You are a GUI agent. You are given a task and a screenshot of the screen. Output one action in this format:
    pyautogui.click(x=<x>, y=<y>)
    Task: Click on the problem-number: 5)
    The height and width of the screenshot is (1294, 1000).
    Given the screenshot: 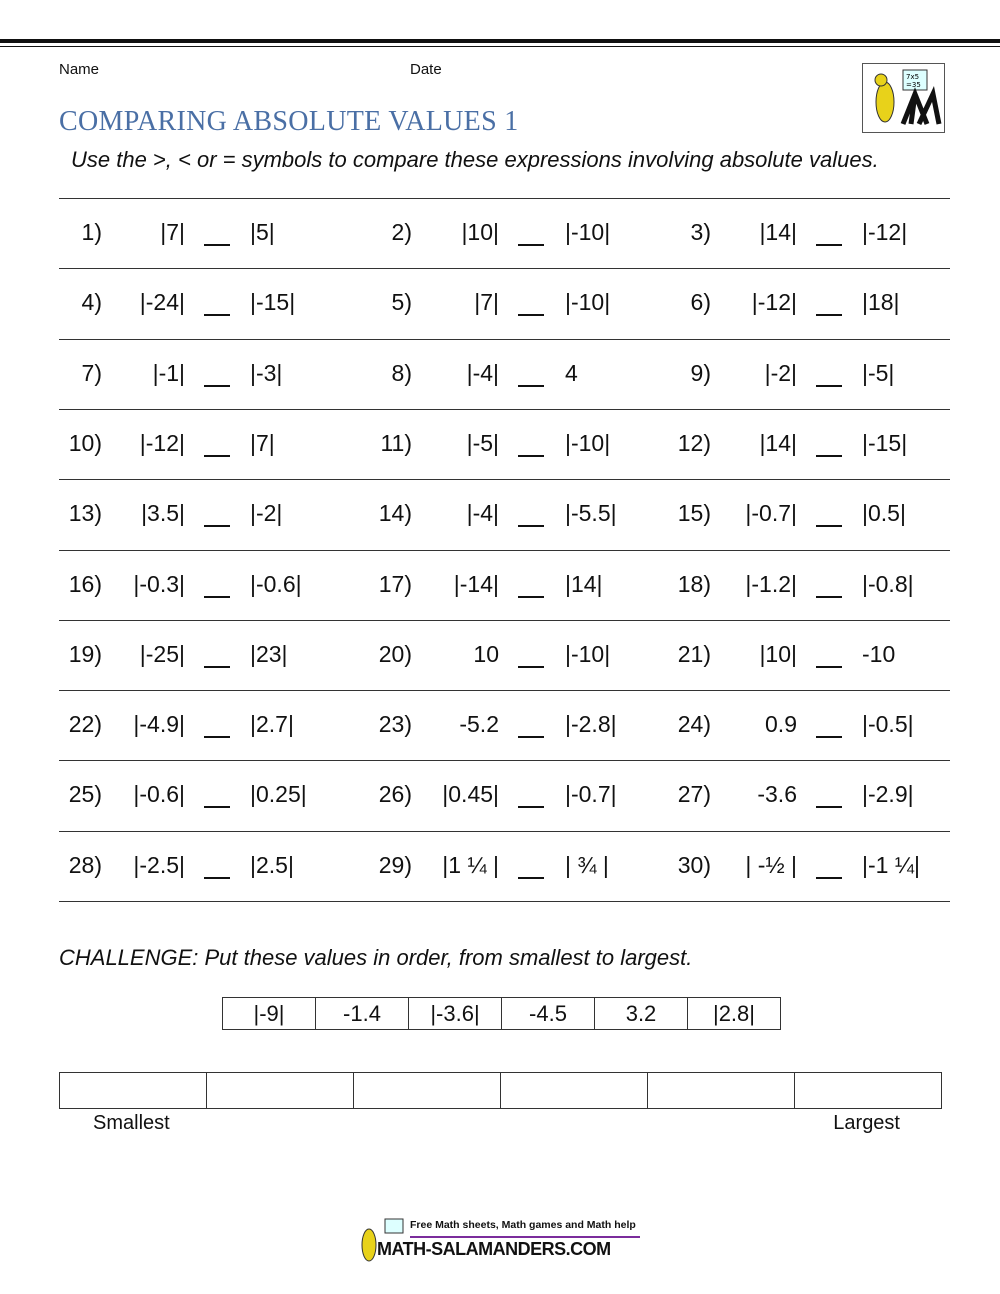 What is the action you would take?
    pyautogui.click(x=401, y=302)
    